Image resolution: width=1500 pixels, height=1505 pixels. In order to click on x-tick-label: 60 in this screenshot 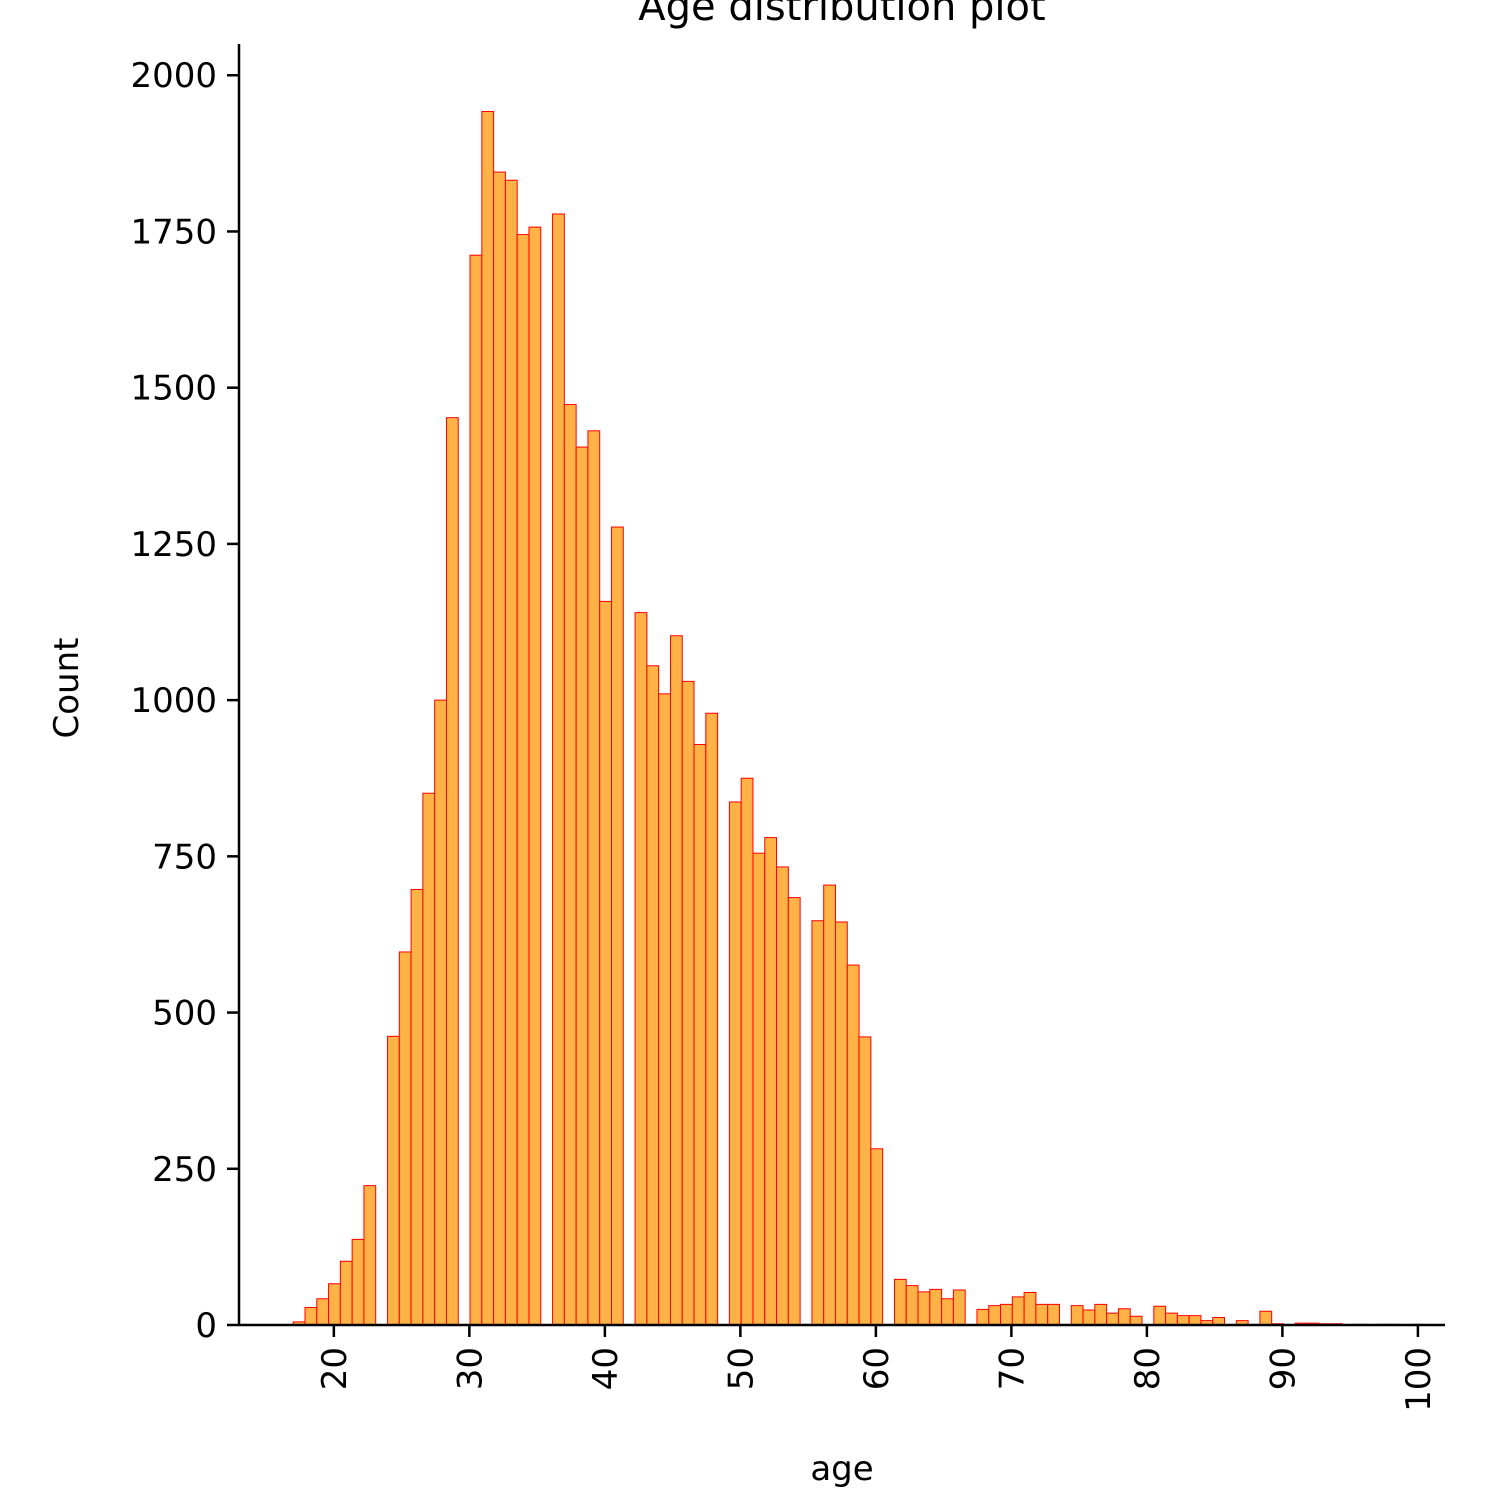, I will do `click(877, 1368)`.